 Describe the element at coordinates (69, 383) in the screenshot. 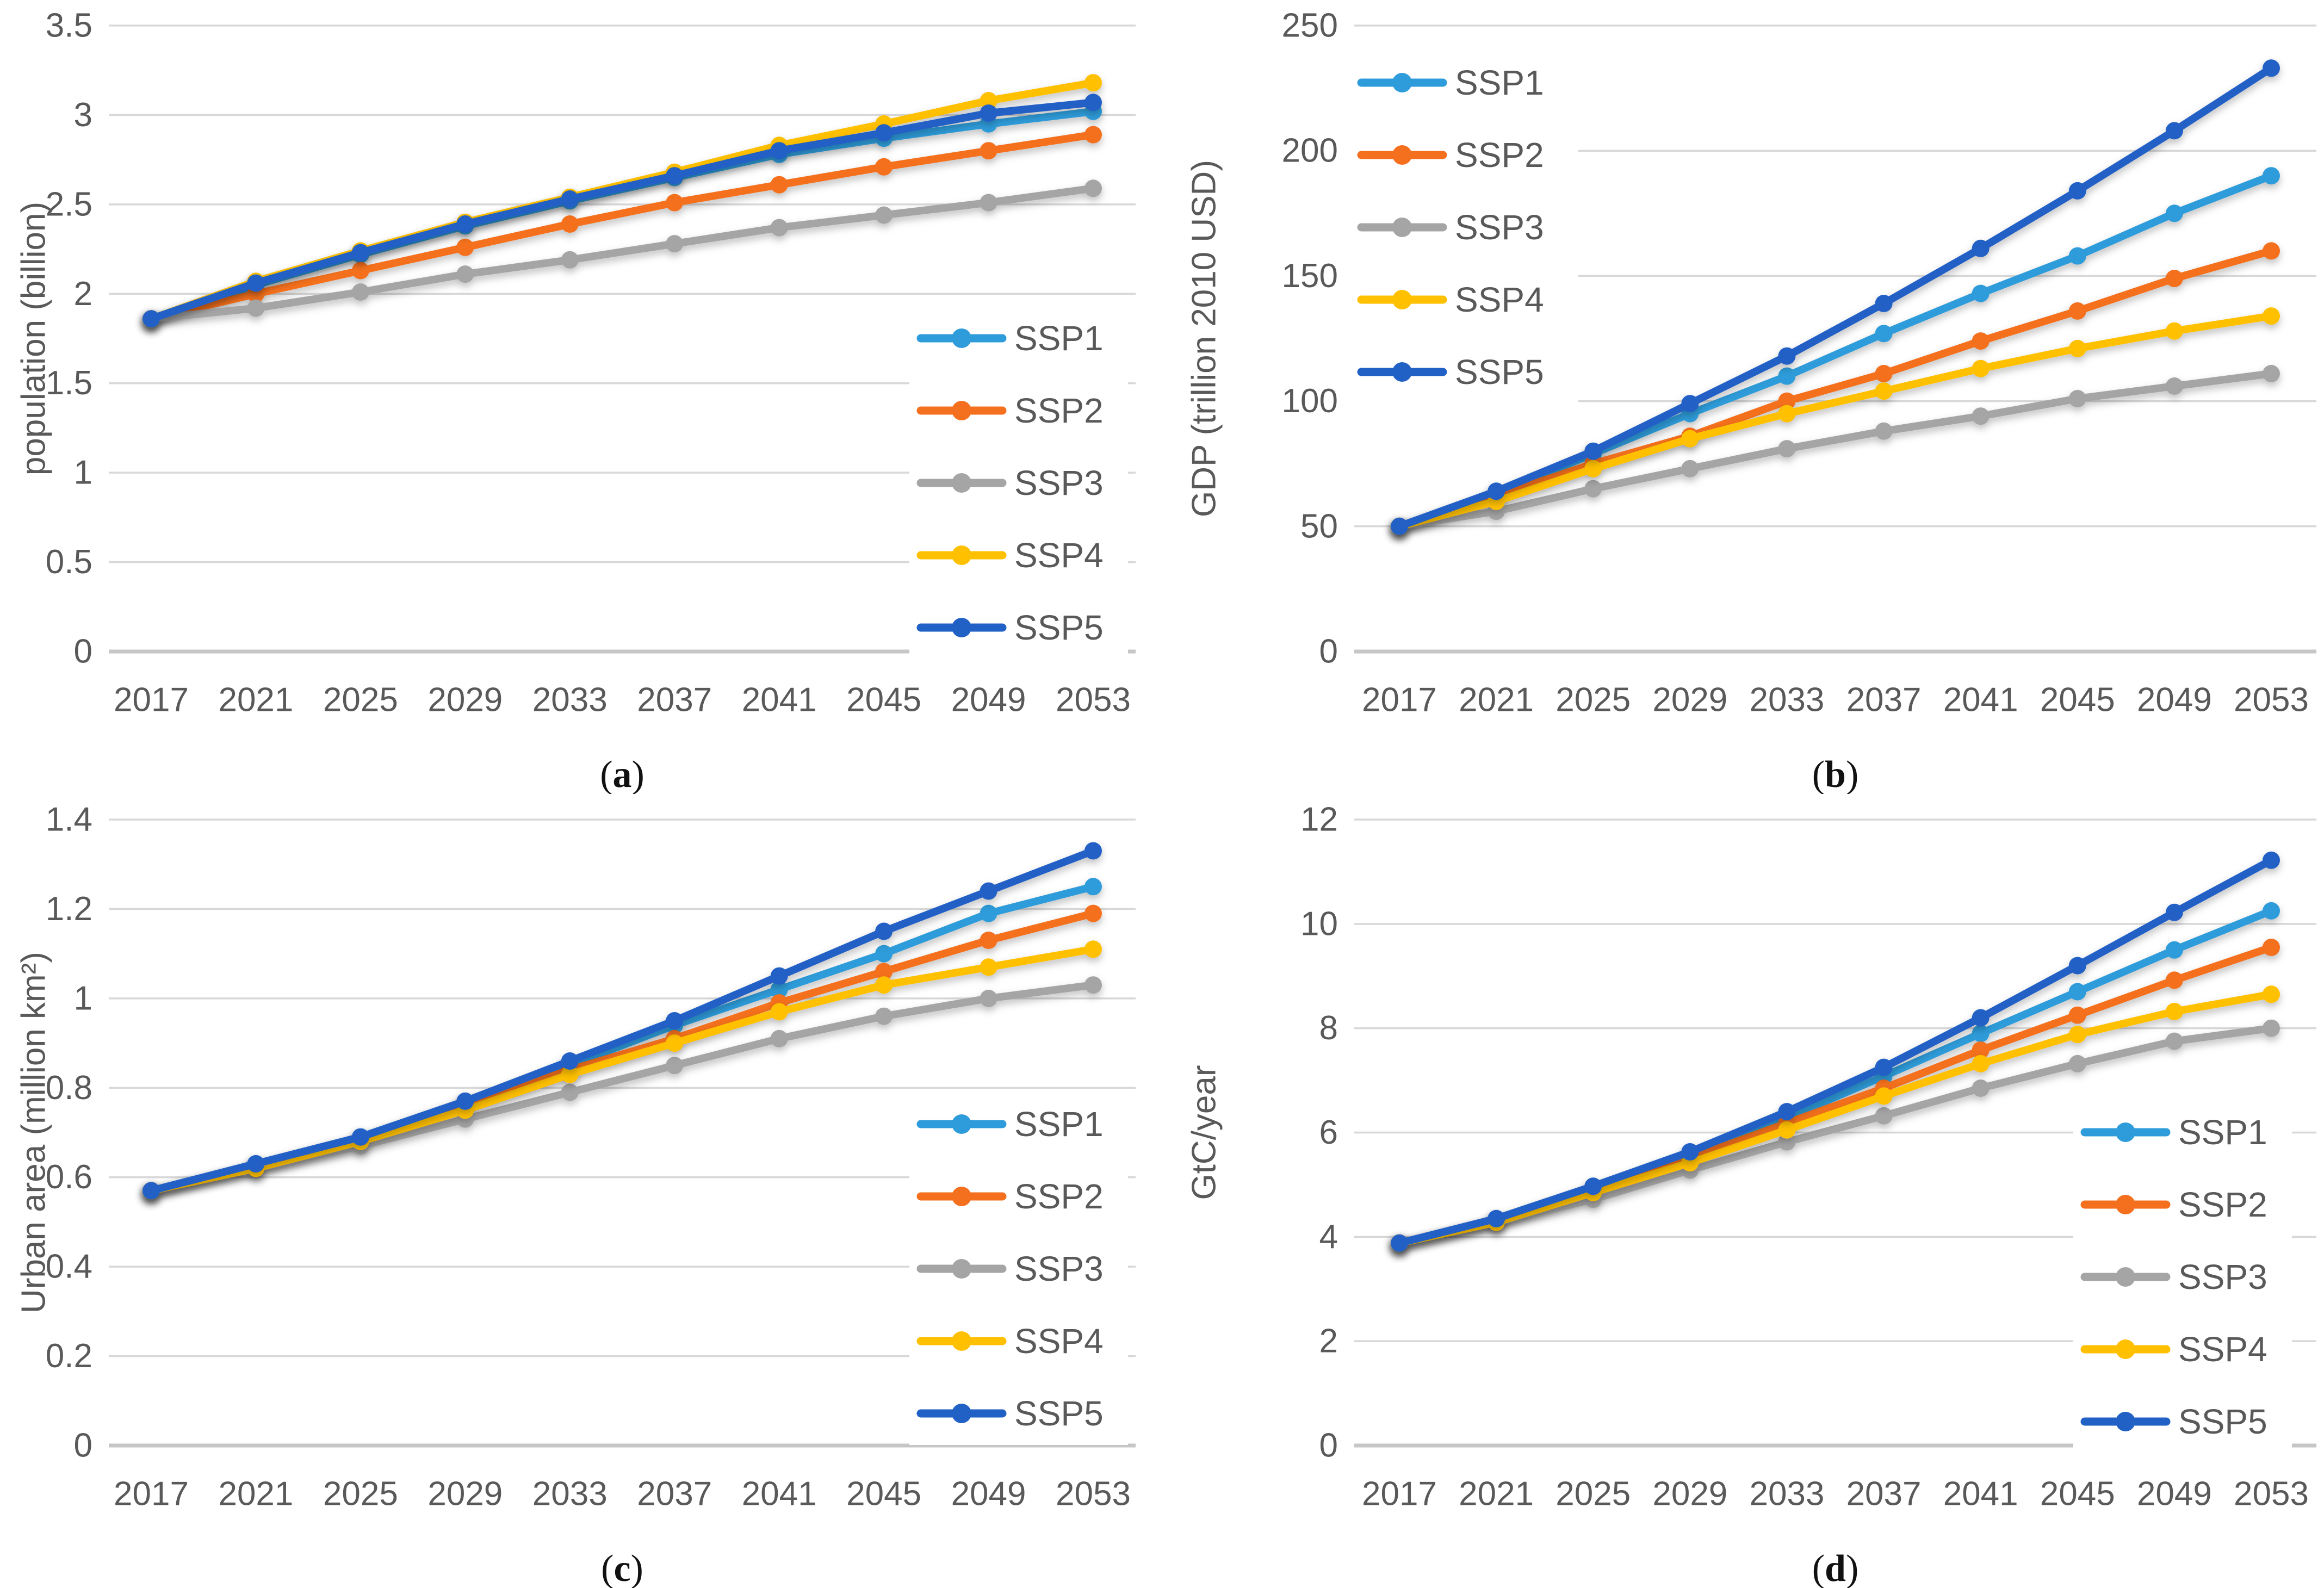

I see `y-tick-label: 1.5` at that location.